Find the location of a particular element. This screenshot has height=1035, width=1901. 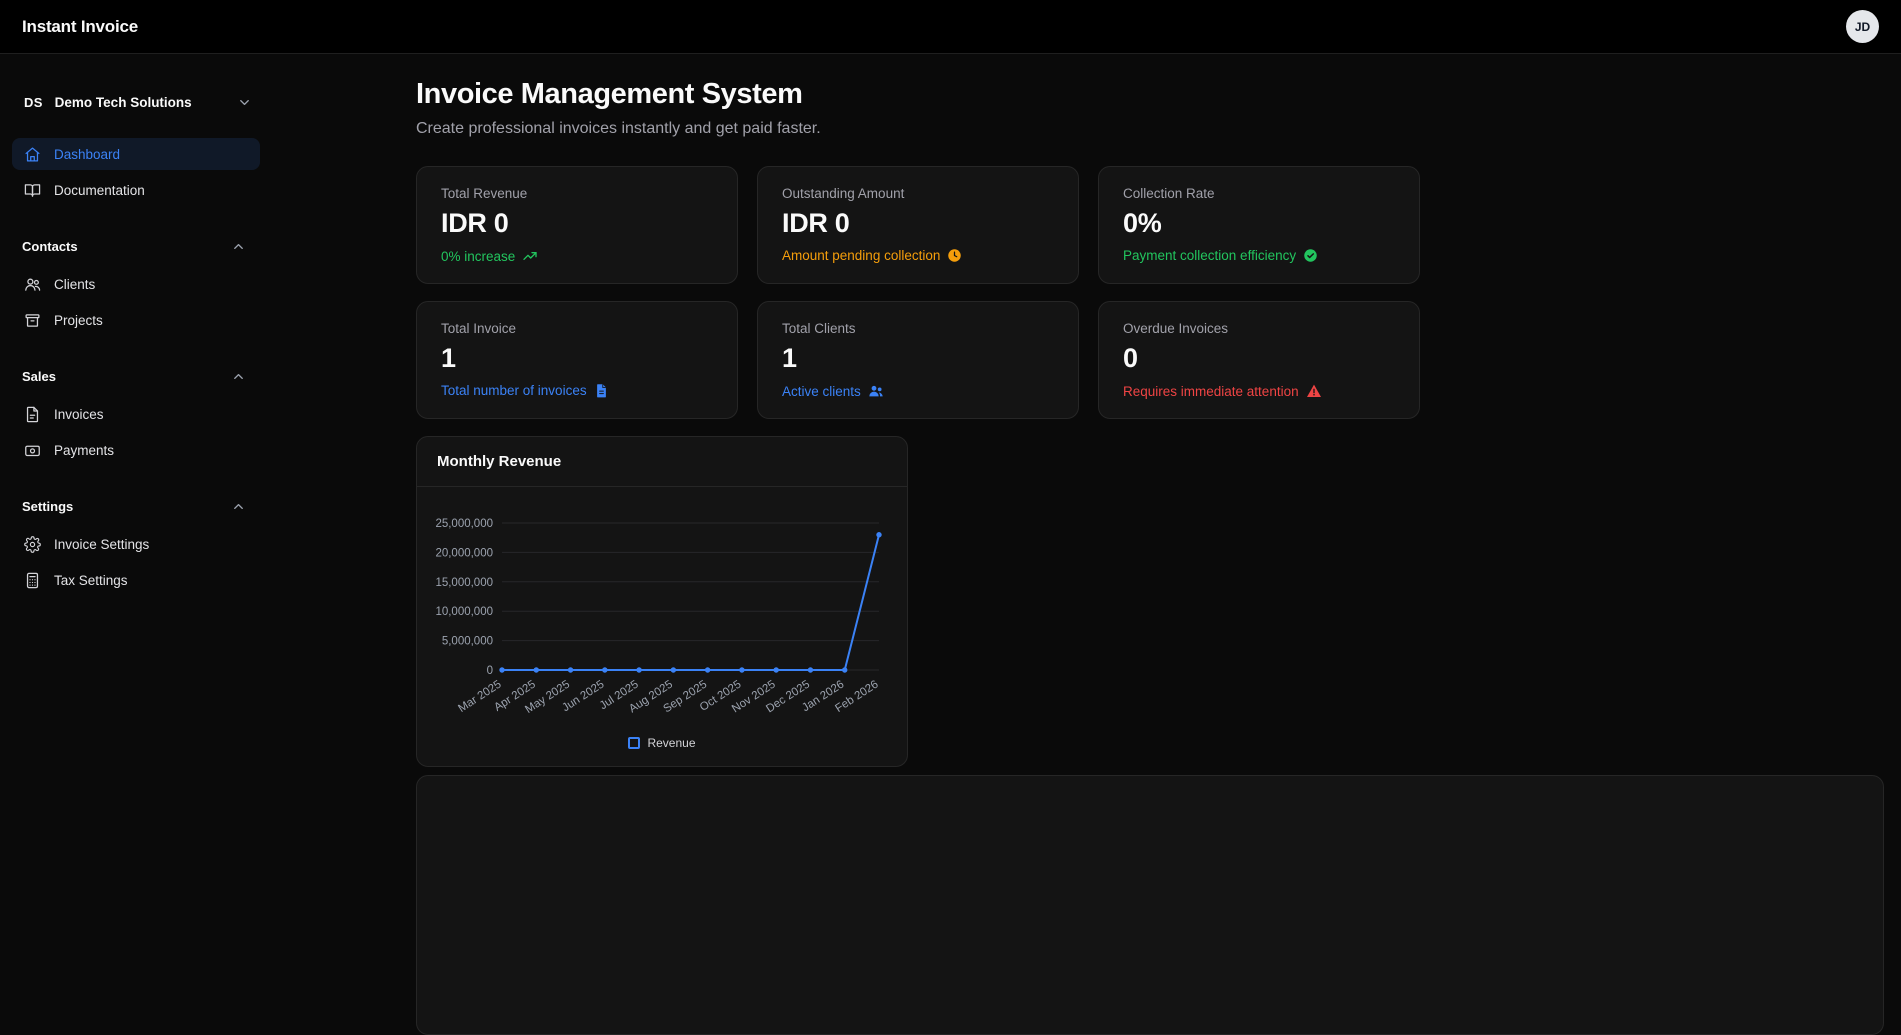

app-brand: Instant Invoice is located at coordinates (80, 27).